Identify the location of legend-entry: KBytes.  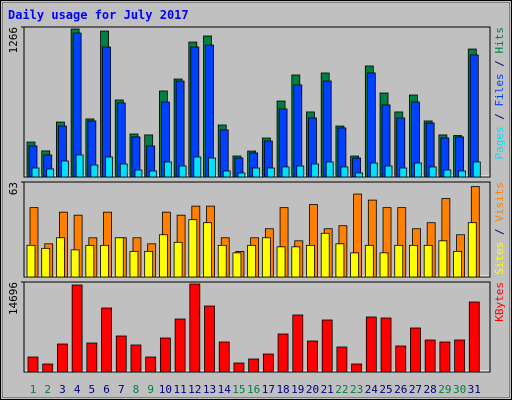
(499, 302).